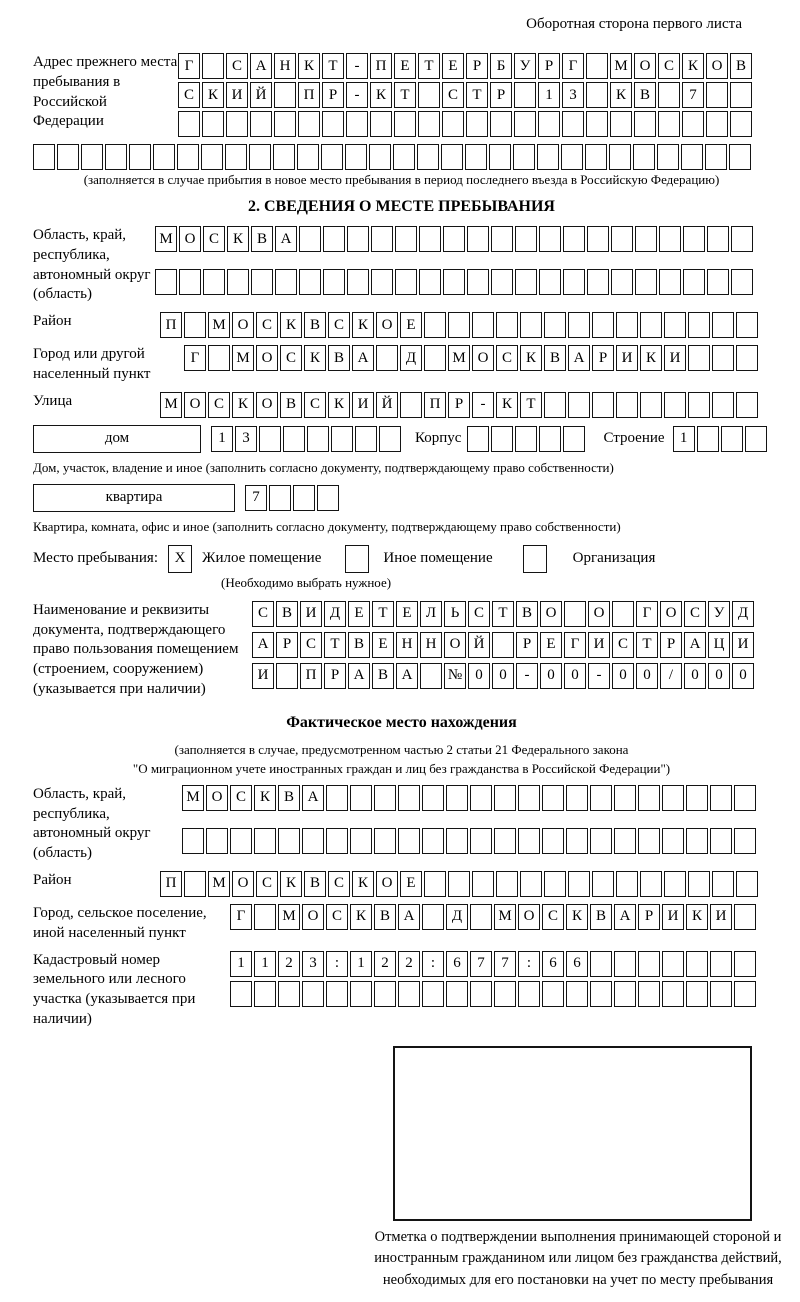 The image size is (800, 1302). What do you see at coordinates (457, 963) in the screenshot?
I see `char-box: 6` at bounding box center [457, 963].